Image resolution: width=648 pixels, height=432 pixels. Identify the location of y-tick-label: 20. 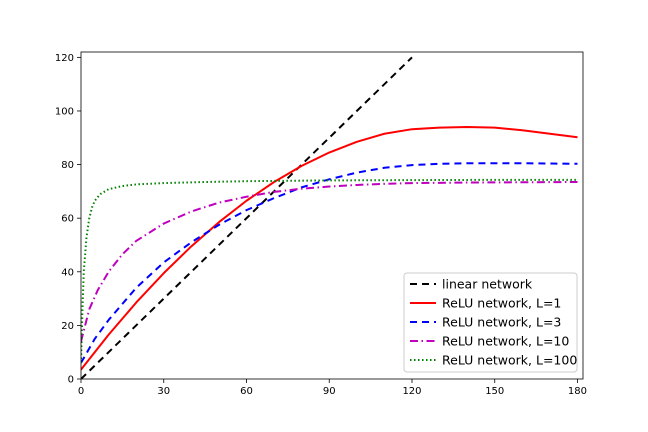
(67, 326).